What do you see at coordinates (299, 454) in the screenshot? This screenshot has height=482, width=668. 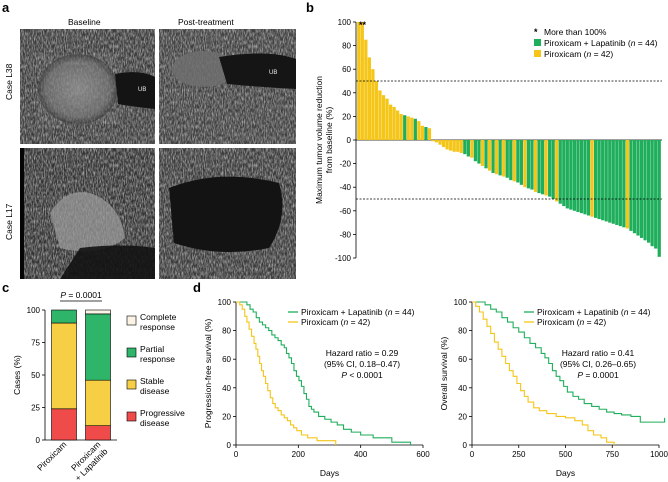 I see `x-tick-label: 200` at bounding box center [299, 454].